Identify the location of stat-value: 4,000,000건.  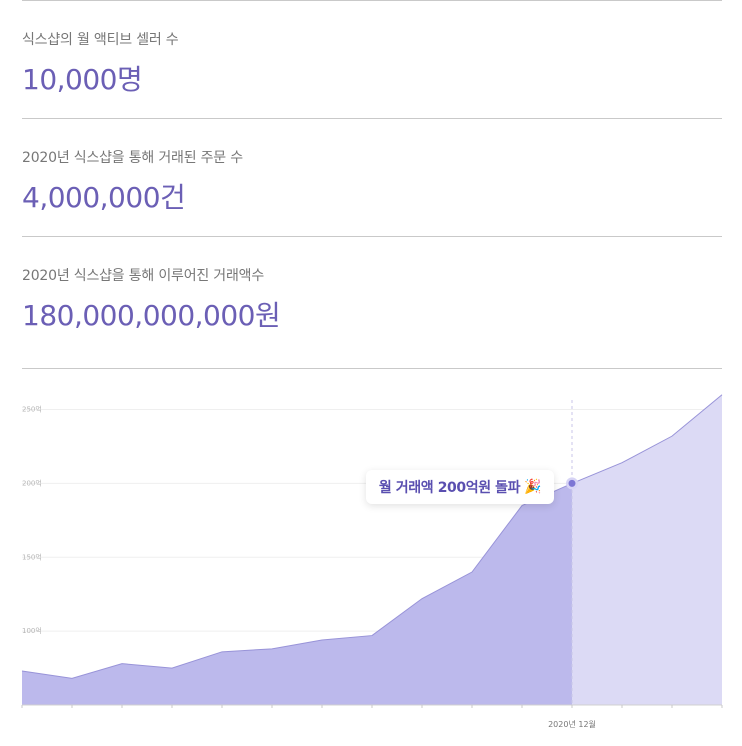
(104, 197).